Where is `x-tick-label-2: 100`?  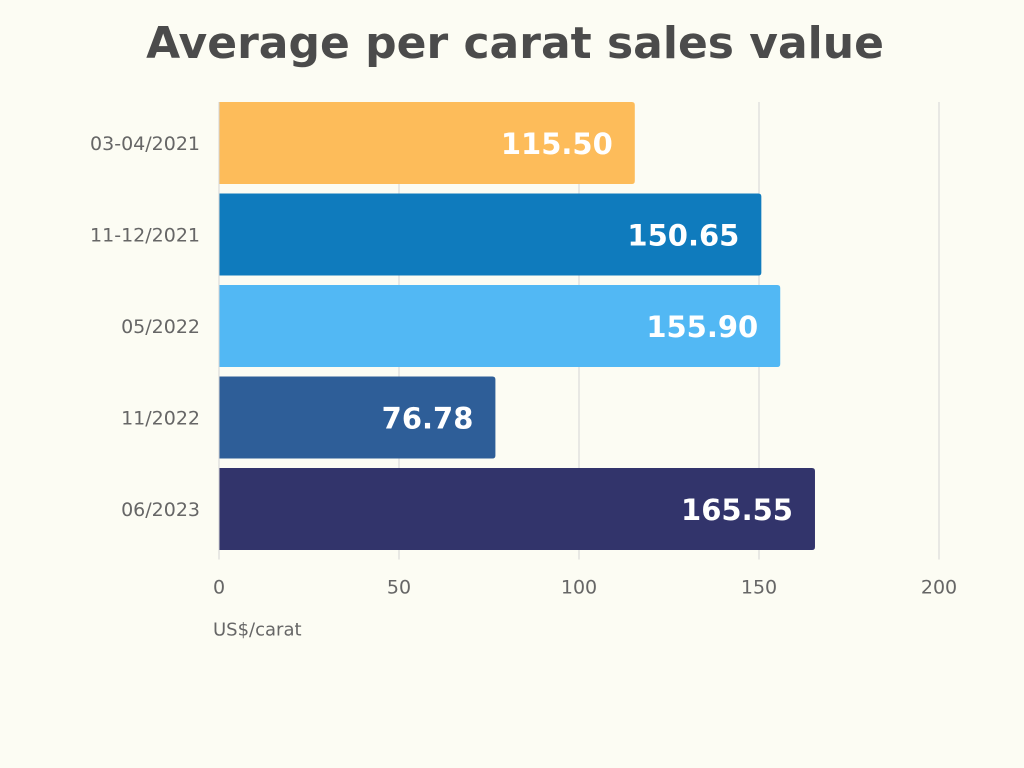 x-tick-label-2: 100 is located at coordinates (579, 588).